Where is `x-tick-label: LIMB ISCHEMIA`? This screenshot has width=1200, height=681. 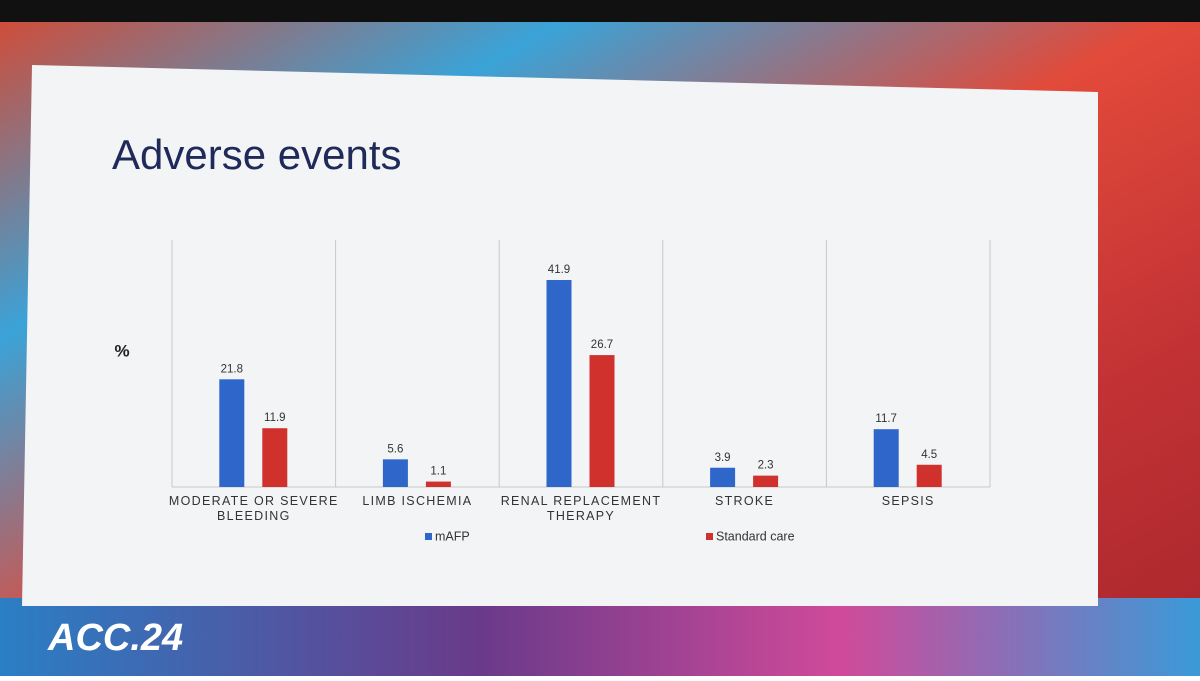
x-tick-label: LIMB ISCHEMIA is located at coordinates (417, 501).